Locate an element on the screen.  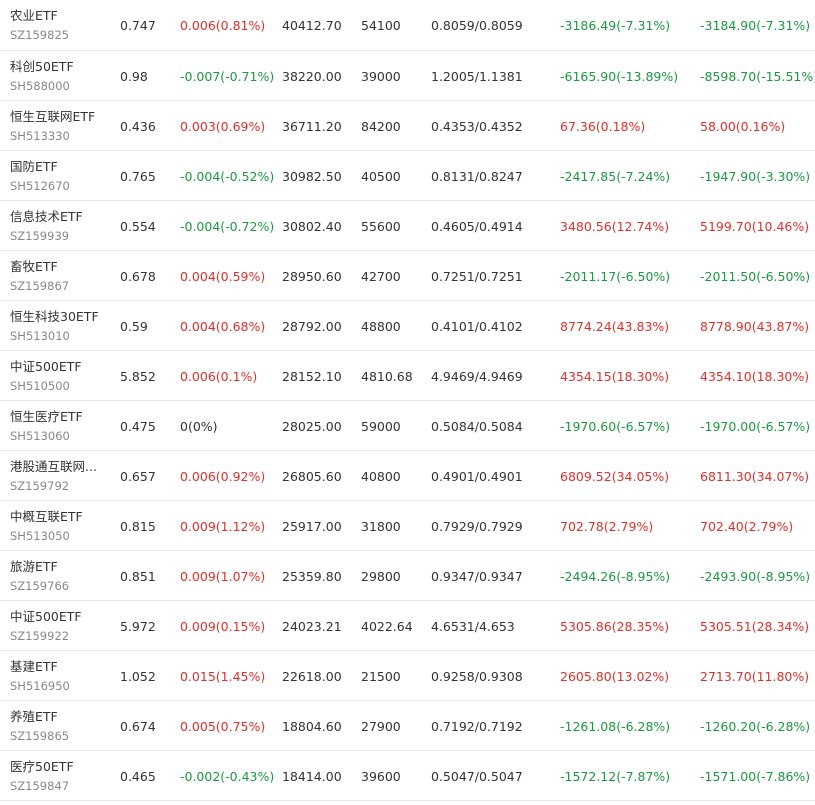
volume-cell: 40500 is located at coordinates (381, 176).